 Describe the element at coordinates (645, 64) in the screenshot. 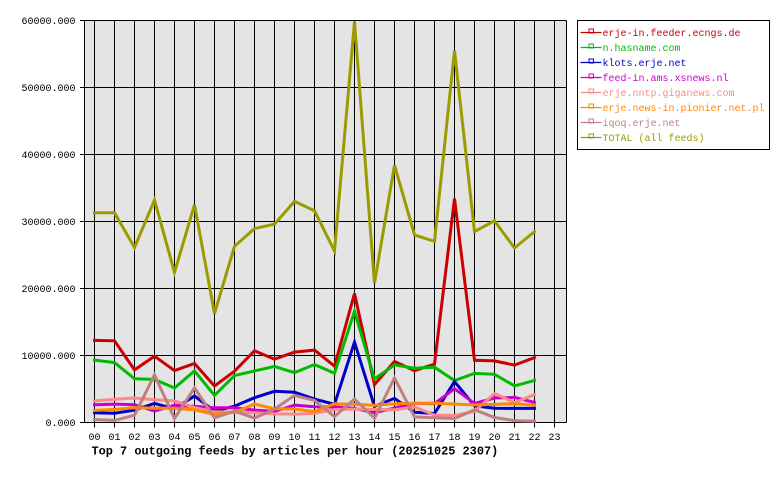

I see `svg-text: klots.erje.net` at that location.